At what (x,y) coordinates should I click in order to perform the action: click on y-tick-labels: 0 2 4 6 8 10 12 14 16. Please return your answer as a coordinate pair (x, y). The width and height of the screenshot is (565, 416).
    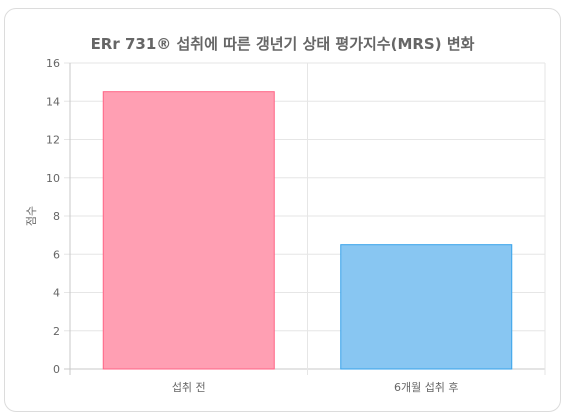
    Looking at the image, I should click on (53, 216).